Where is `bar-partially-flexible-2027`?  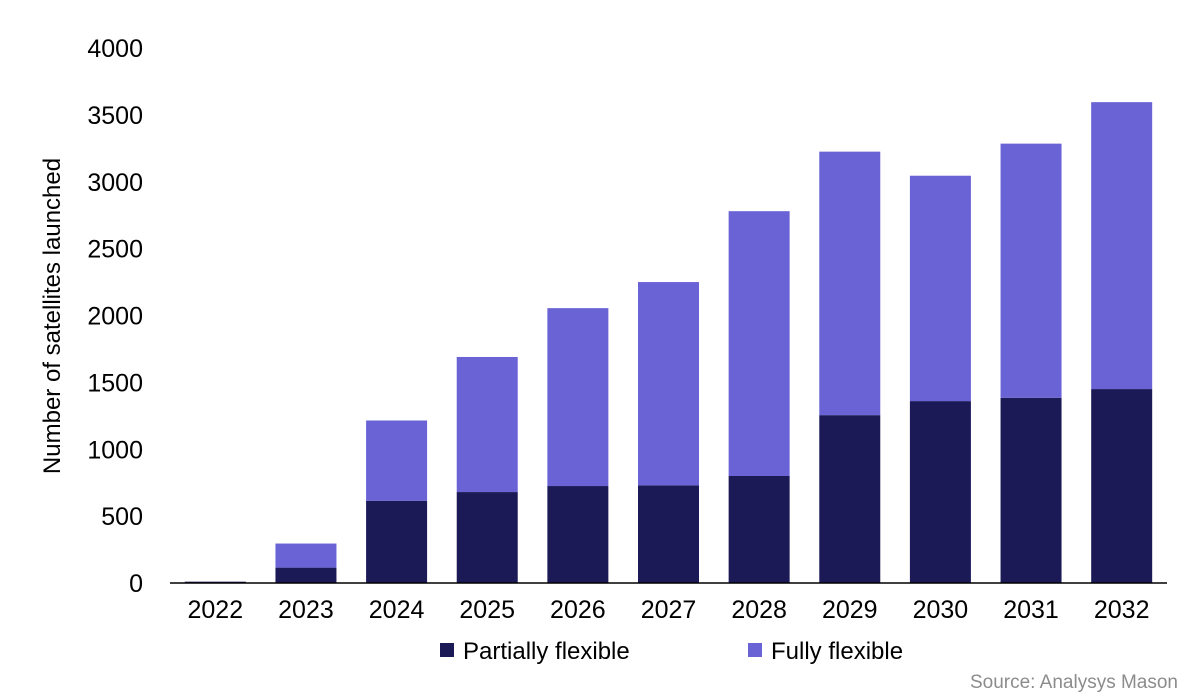 bar-partially-flexible-2027 is located at coordinates (668, 534).